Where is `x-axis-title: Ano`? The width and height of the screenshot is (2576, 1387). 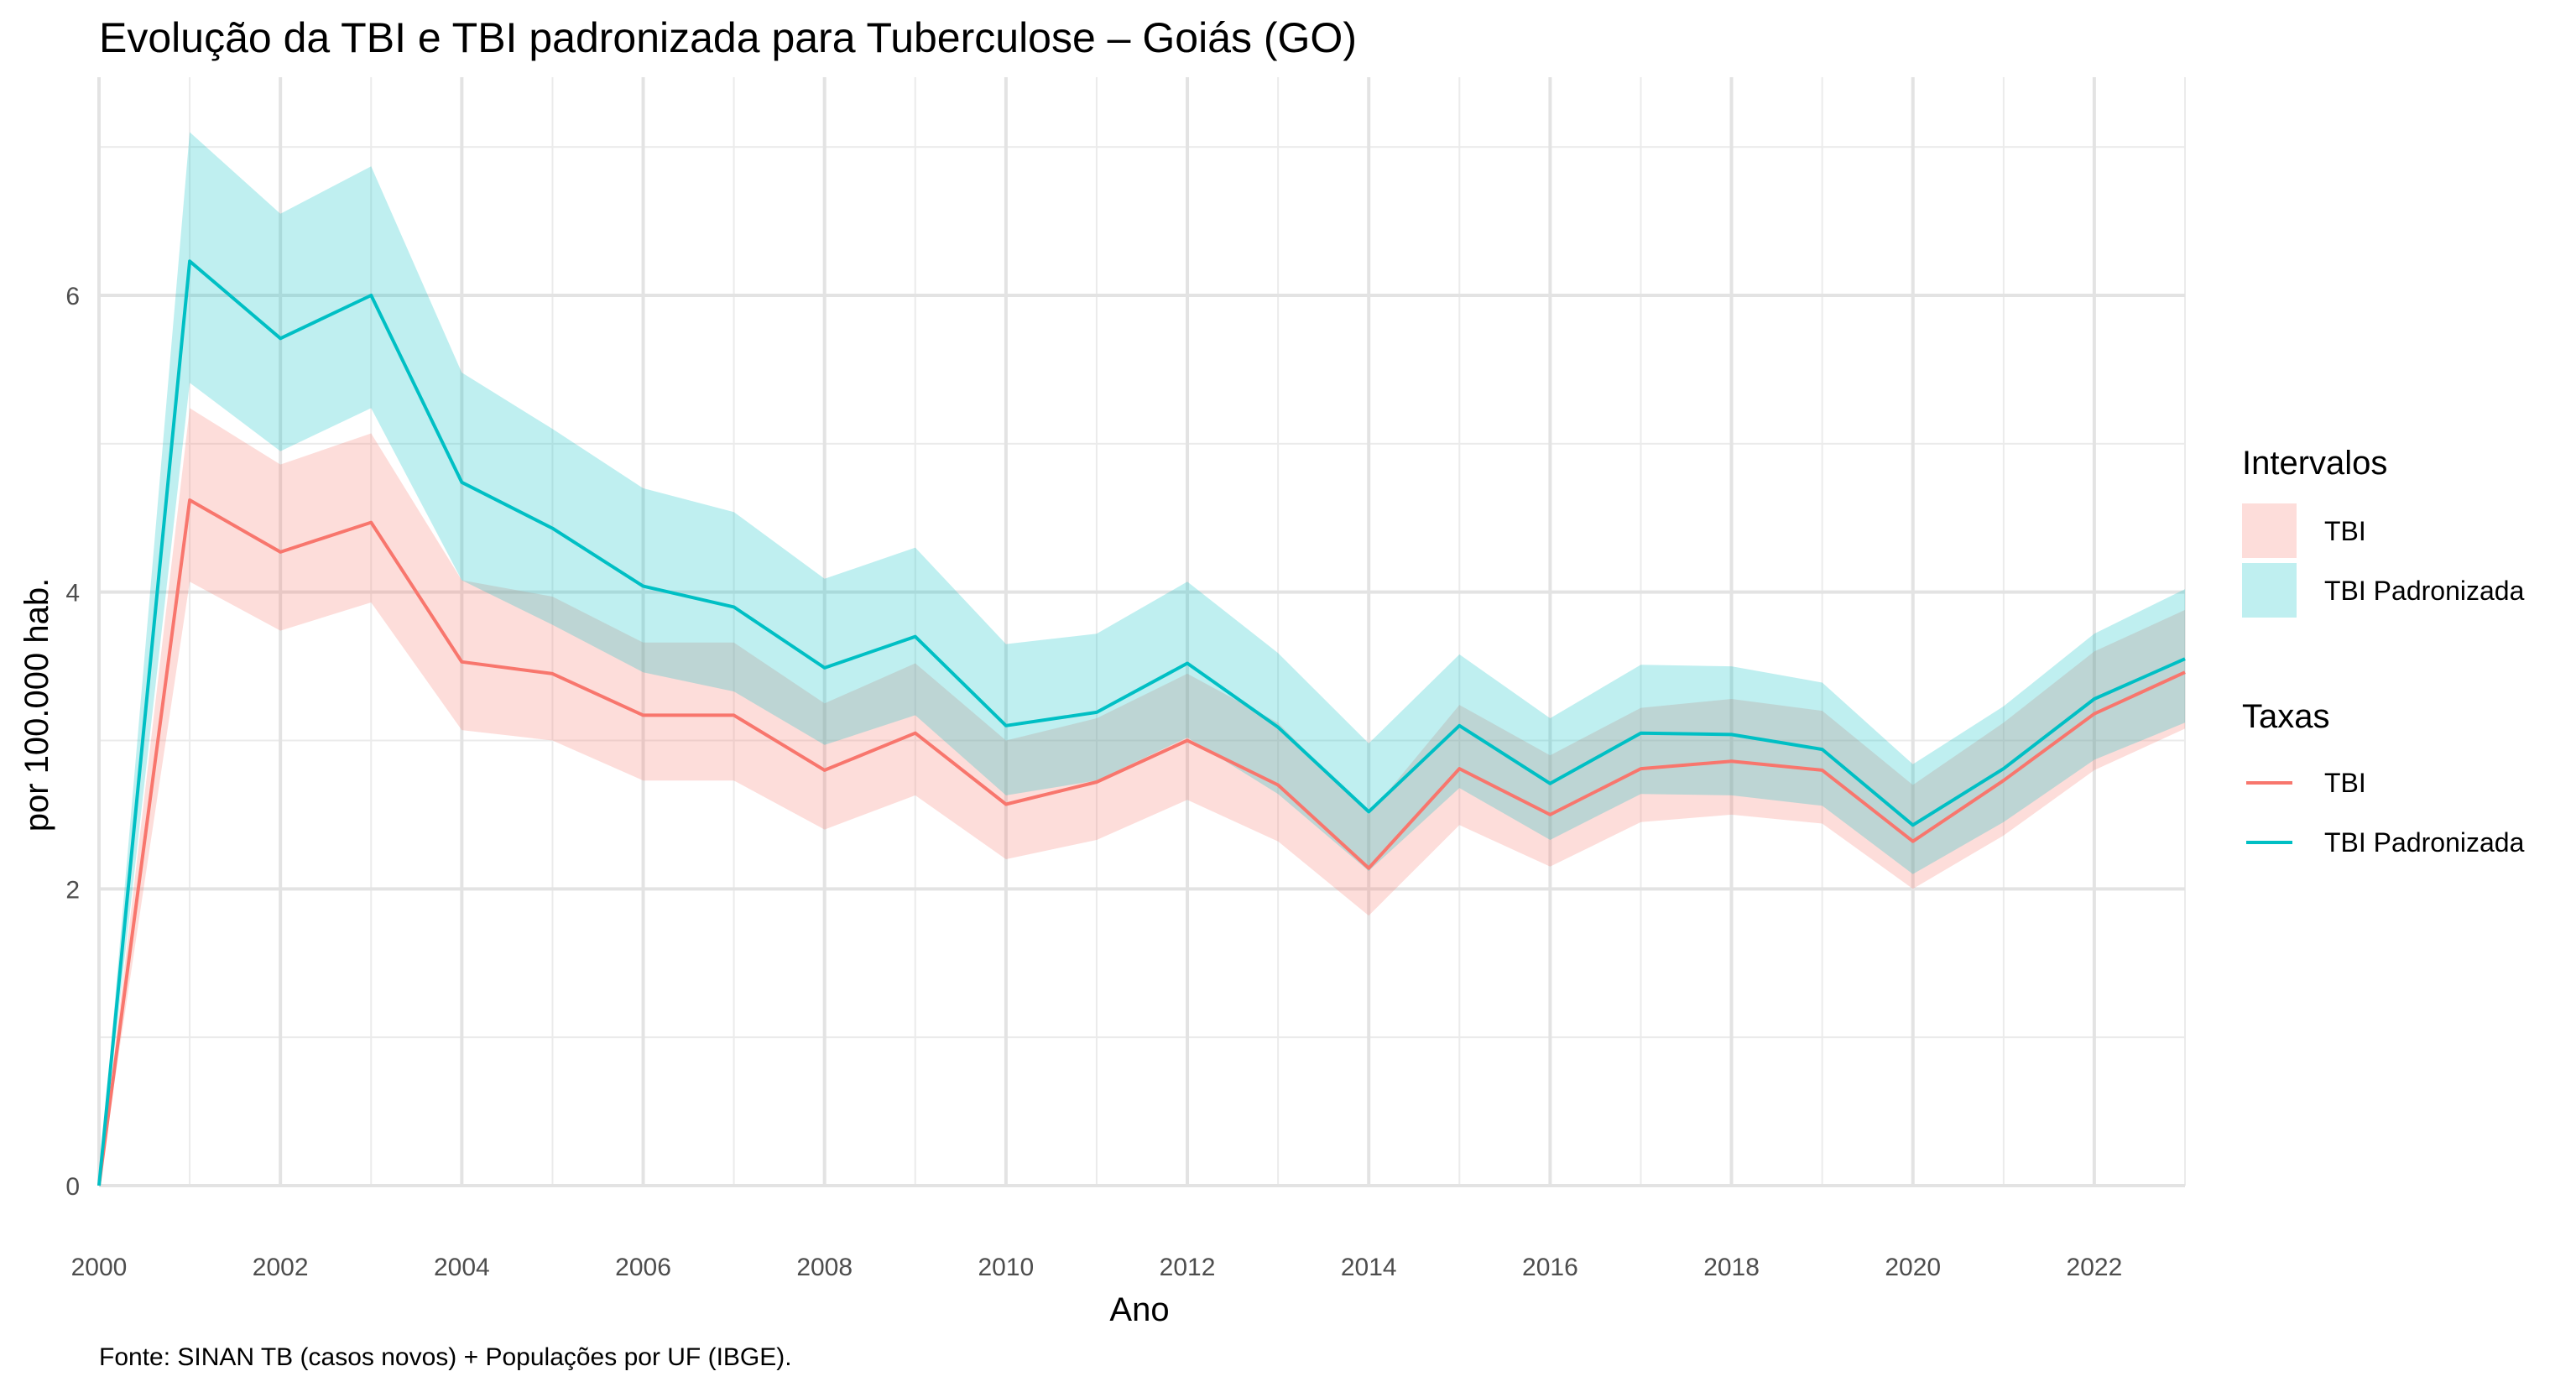 x-axis-title: Ano is located at coordinates (1139, 1309).